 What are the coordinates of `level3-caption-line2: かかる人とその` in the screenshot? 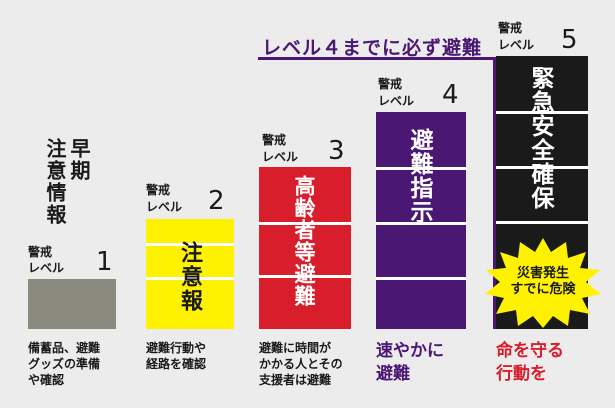 It's located at (301, 364).